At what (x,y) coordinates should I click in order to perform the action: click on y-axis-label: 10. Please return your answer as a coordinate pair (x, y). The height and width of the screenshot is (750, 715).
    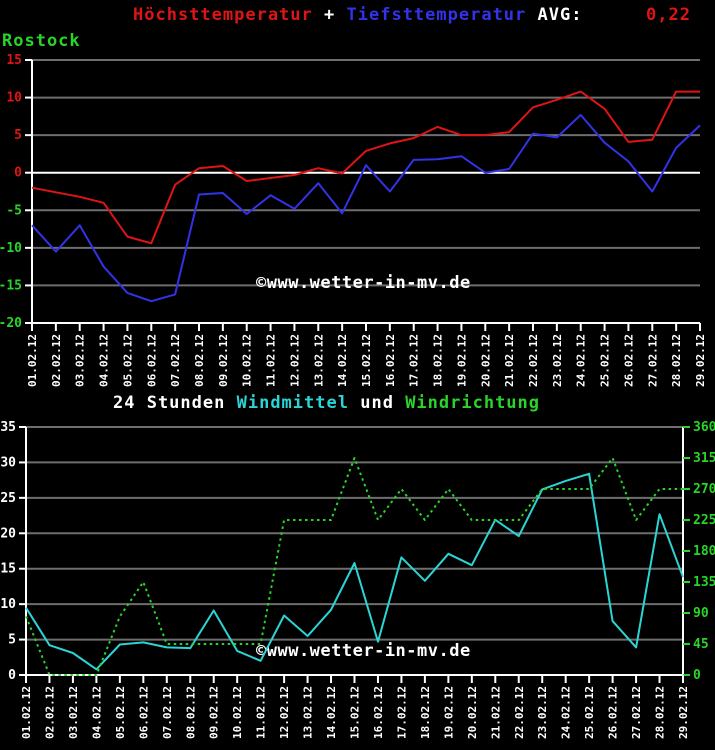
    Looking at the image, I should click on (14, 98).